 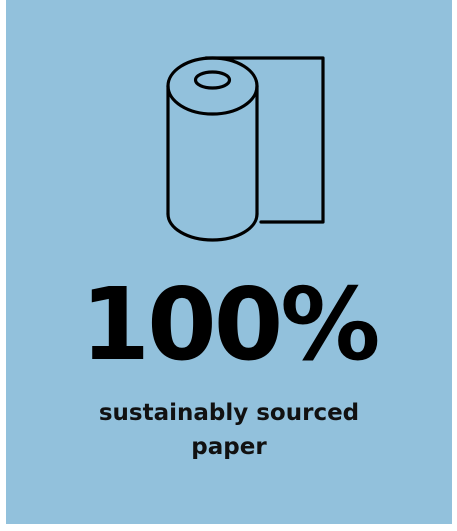 I want to click on stat-caption: sustainably sourced paper, so click(x=229, y=430).